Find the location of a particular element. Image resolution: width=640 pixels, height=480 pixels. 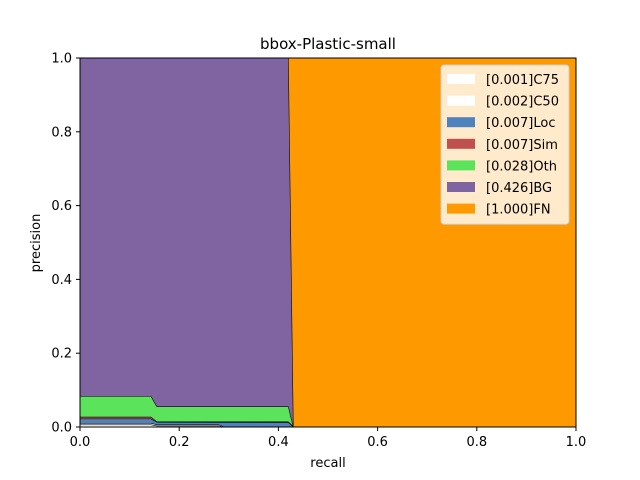

x-axis-ticks: 0.0 0.2 0.4 0.6 0.8 1.0 is located at coordinates (328, 438).